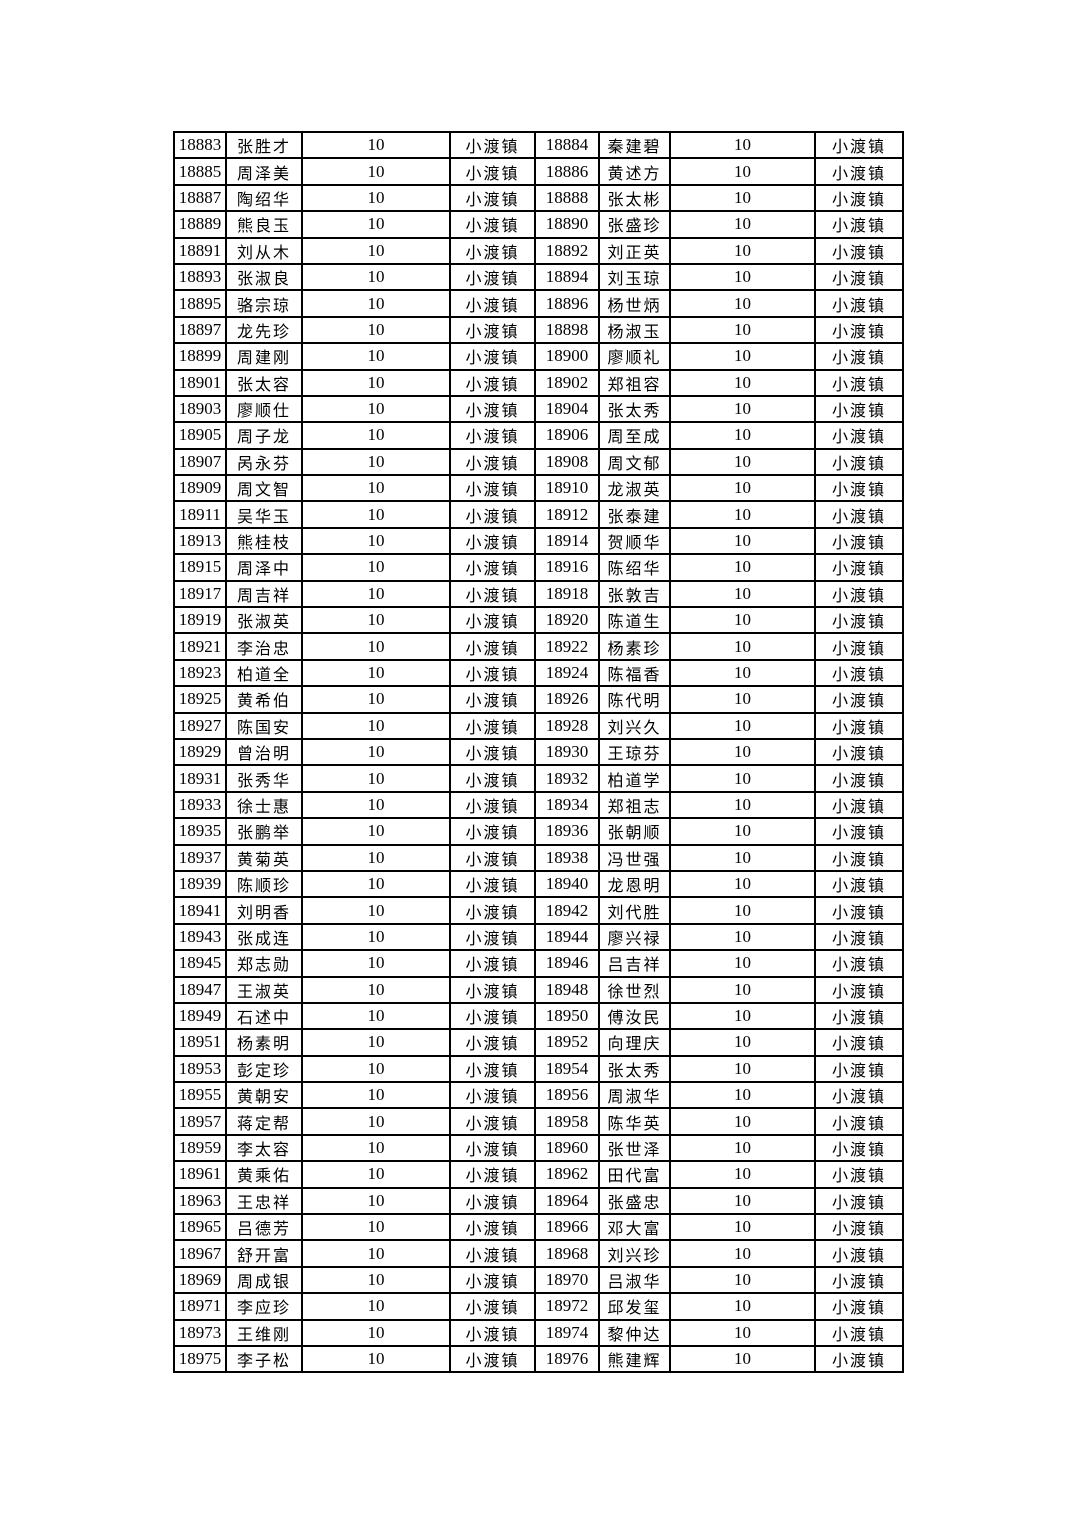  What do you see at coordinates (538, 805) in the screenshot?
I see `table-row: 18933 徐士惠 10 小渡镇 18934 郑祖志 10 小渡镇` at bounding box center [538, 805].